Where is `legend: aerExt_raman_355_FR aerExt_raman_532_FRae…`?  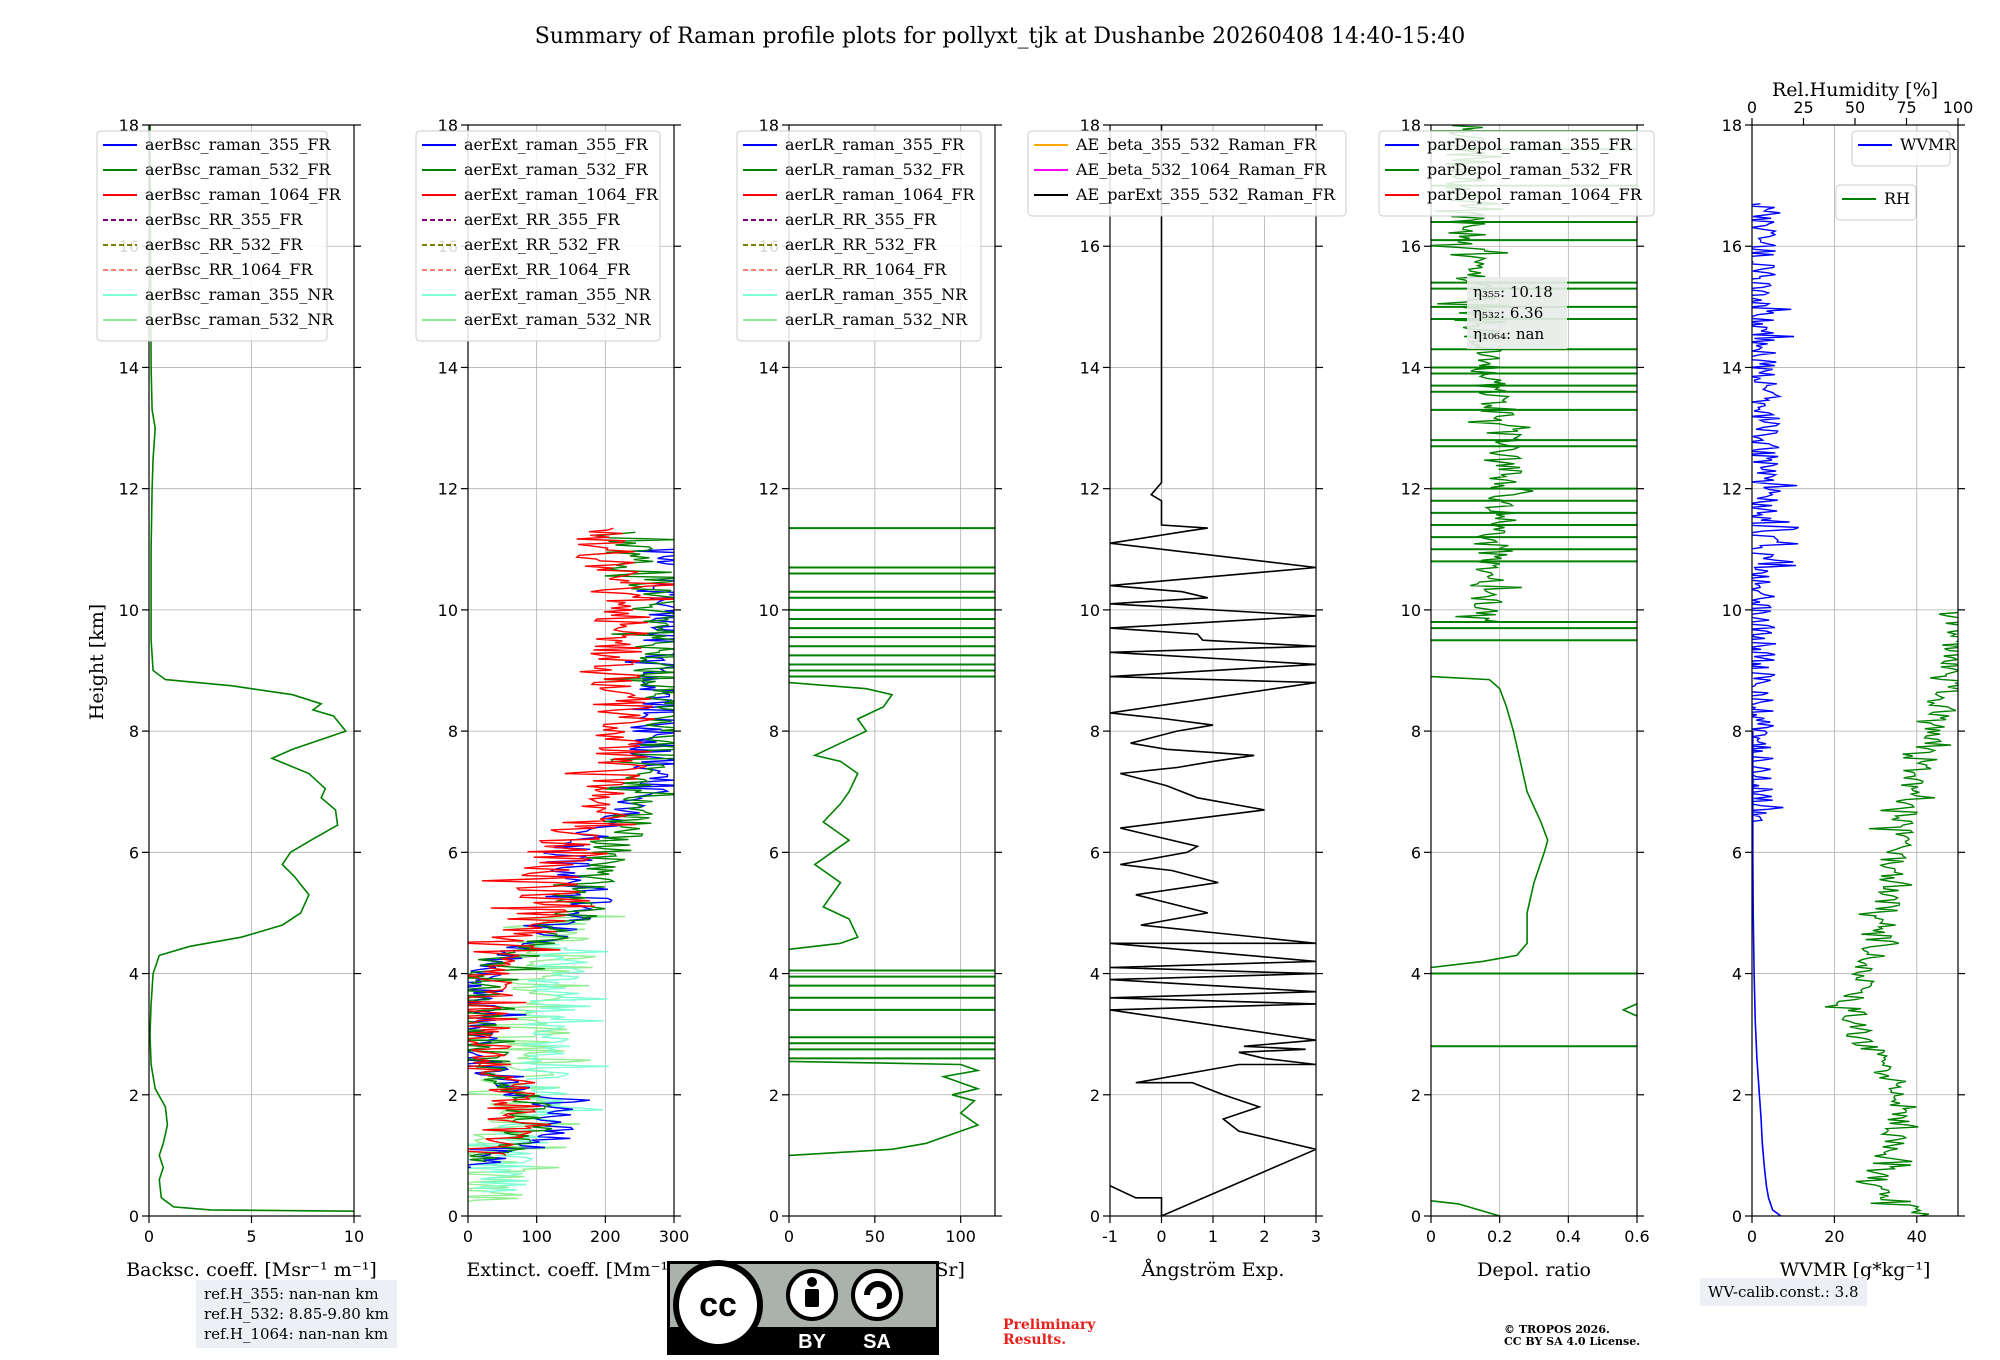
legend: aerExt_raman_355_FR aerExt_raman_532_FRae… is located at coordinates (538, 236).